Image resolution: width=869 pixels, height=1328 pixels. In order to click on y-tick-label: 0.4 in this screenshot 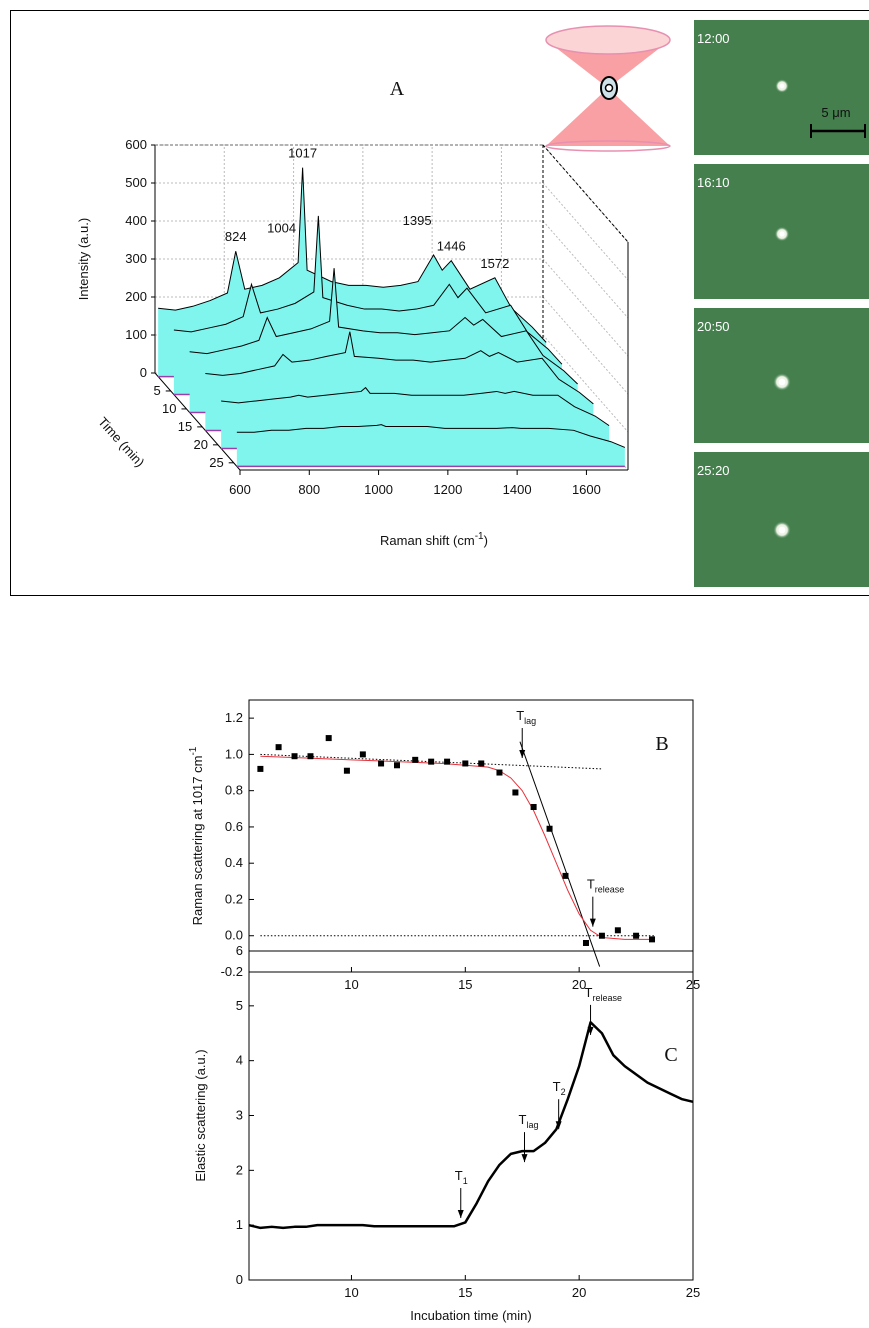, I will do `click(234, 862)`.